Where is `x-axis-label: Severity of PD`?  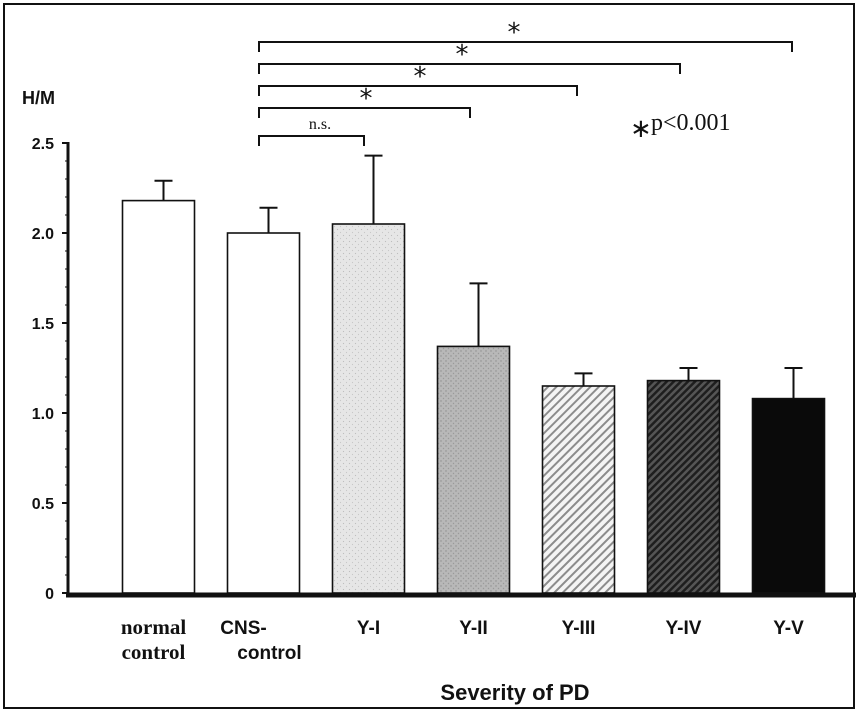
x-axis-label: Severity of PD is located at coordinates (514, 692).